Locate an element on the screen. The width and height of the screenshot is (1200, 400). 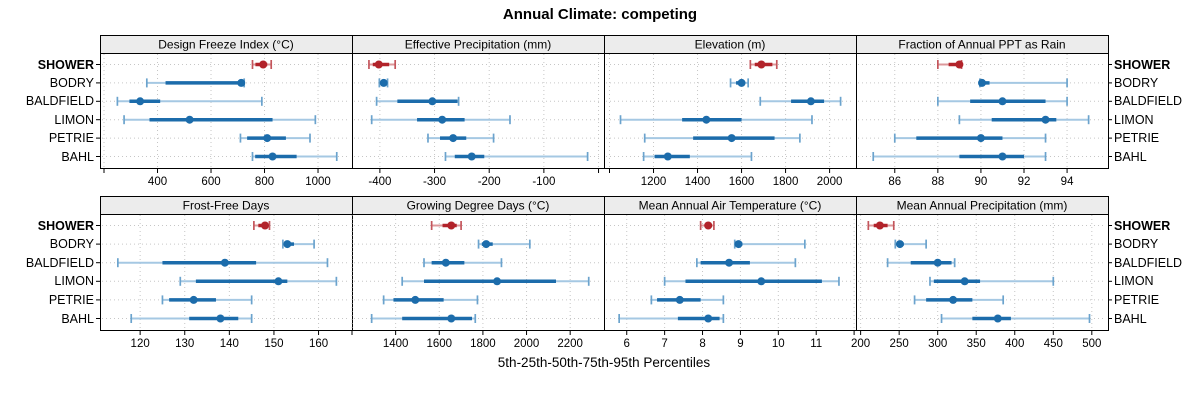
panel-strip-title: Design Freeze Index (°C) is located at coordinates (226, 45).